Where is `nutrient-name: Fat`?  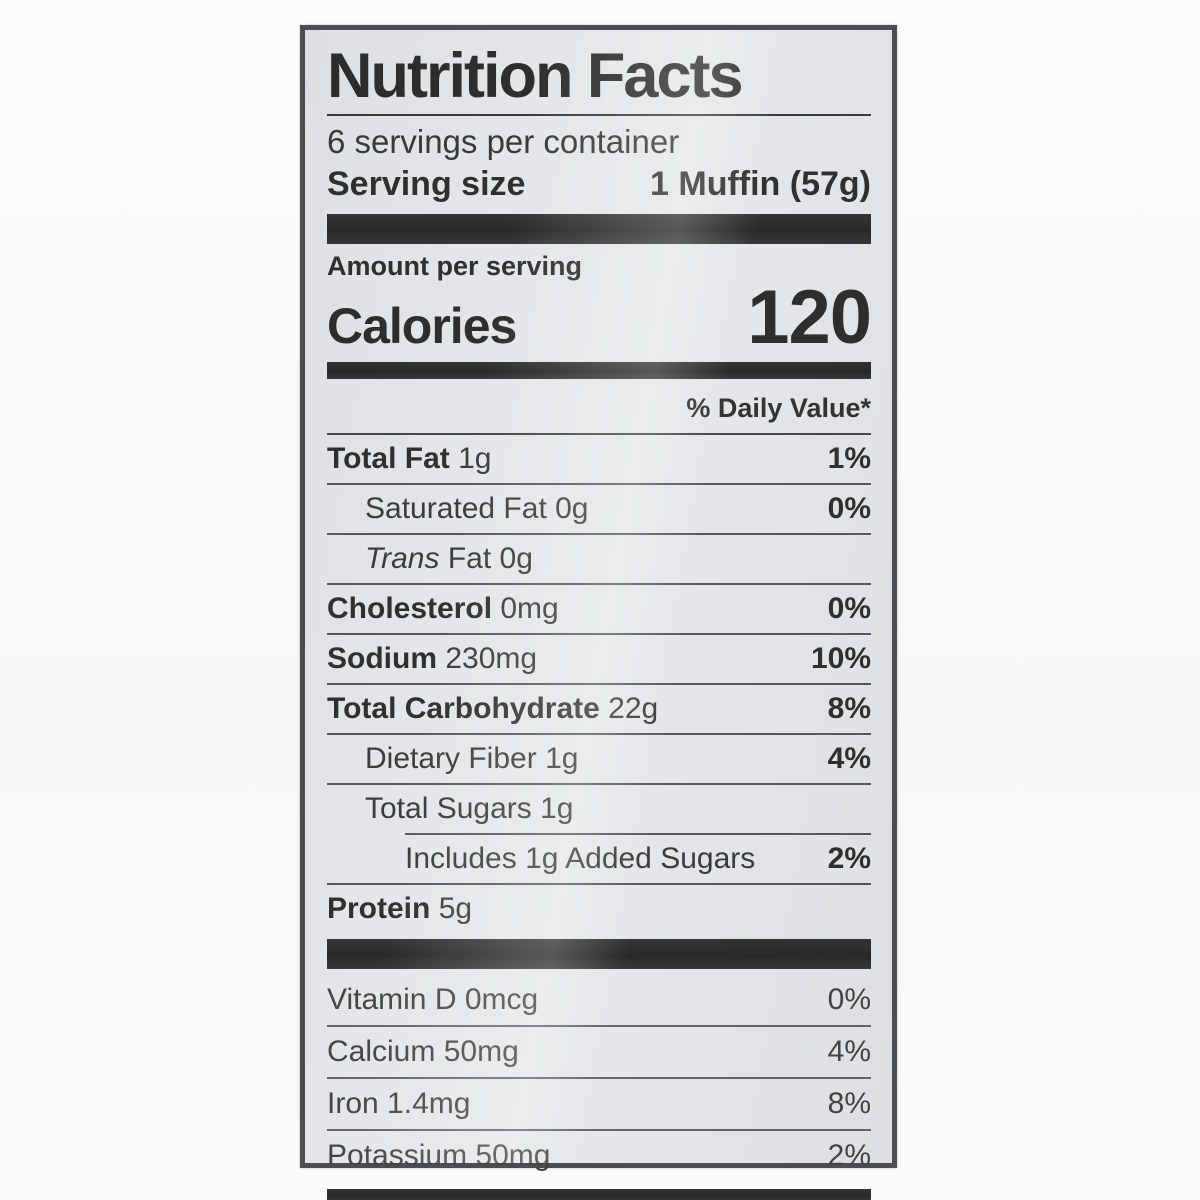
nutrient-name: Fat is located at coordinates (469, 558).